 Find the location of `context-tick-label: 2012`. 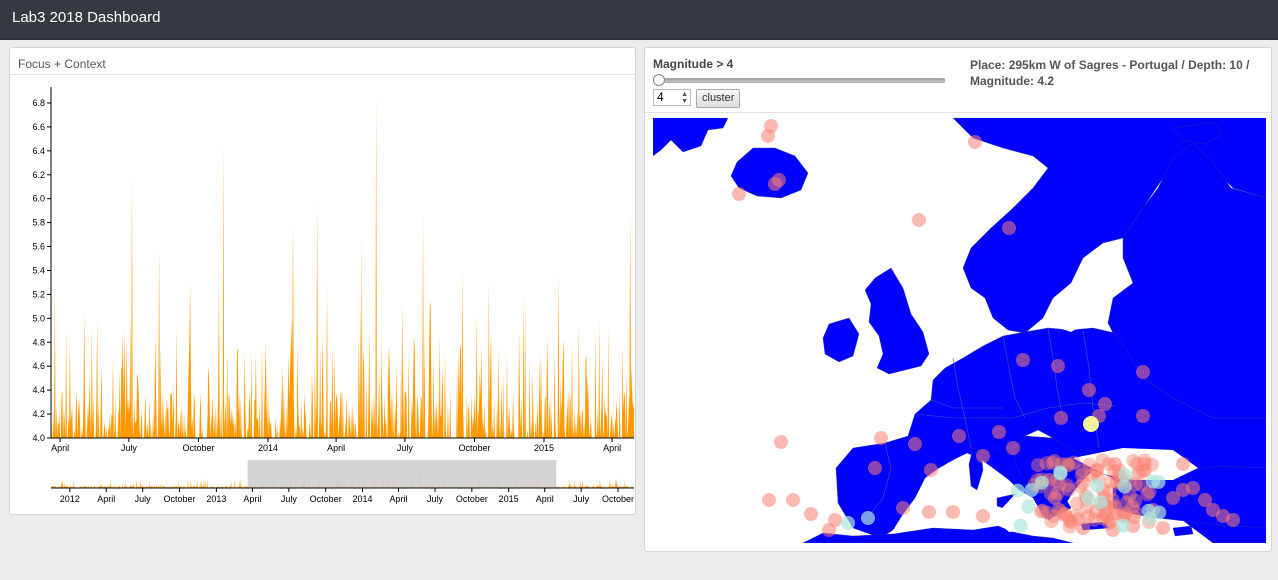

context-tick-label: 2012 is located at coordinates (70, 499).